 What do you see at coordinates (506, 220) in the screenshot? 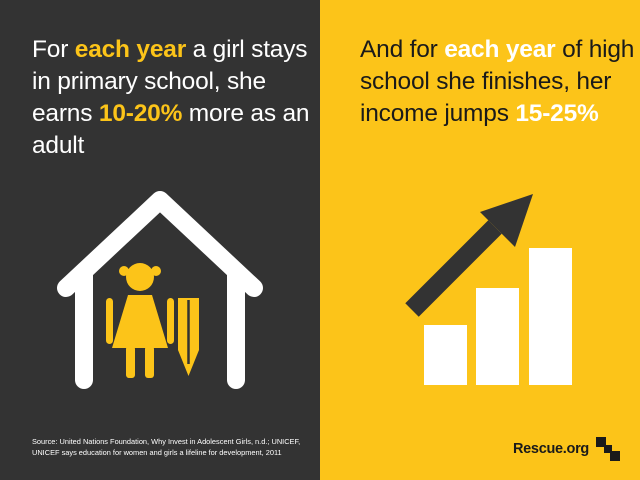
I see `arrow-head-icon` at bounding box center [506, 220].